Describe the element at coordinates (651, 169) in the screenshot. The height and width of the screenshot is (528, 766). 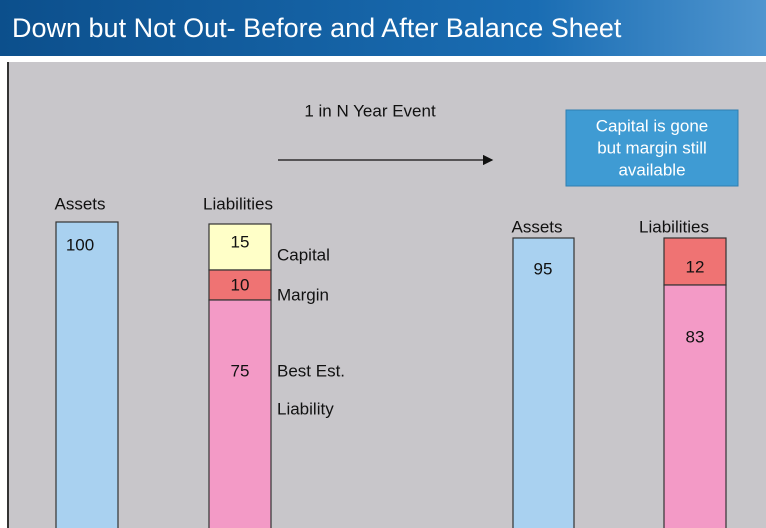
I see `callout-line: available` at that location.